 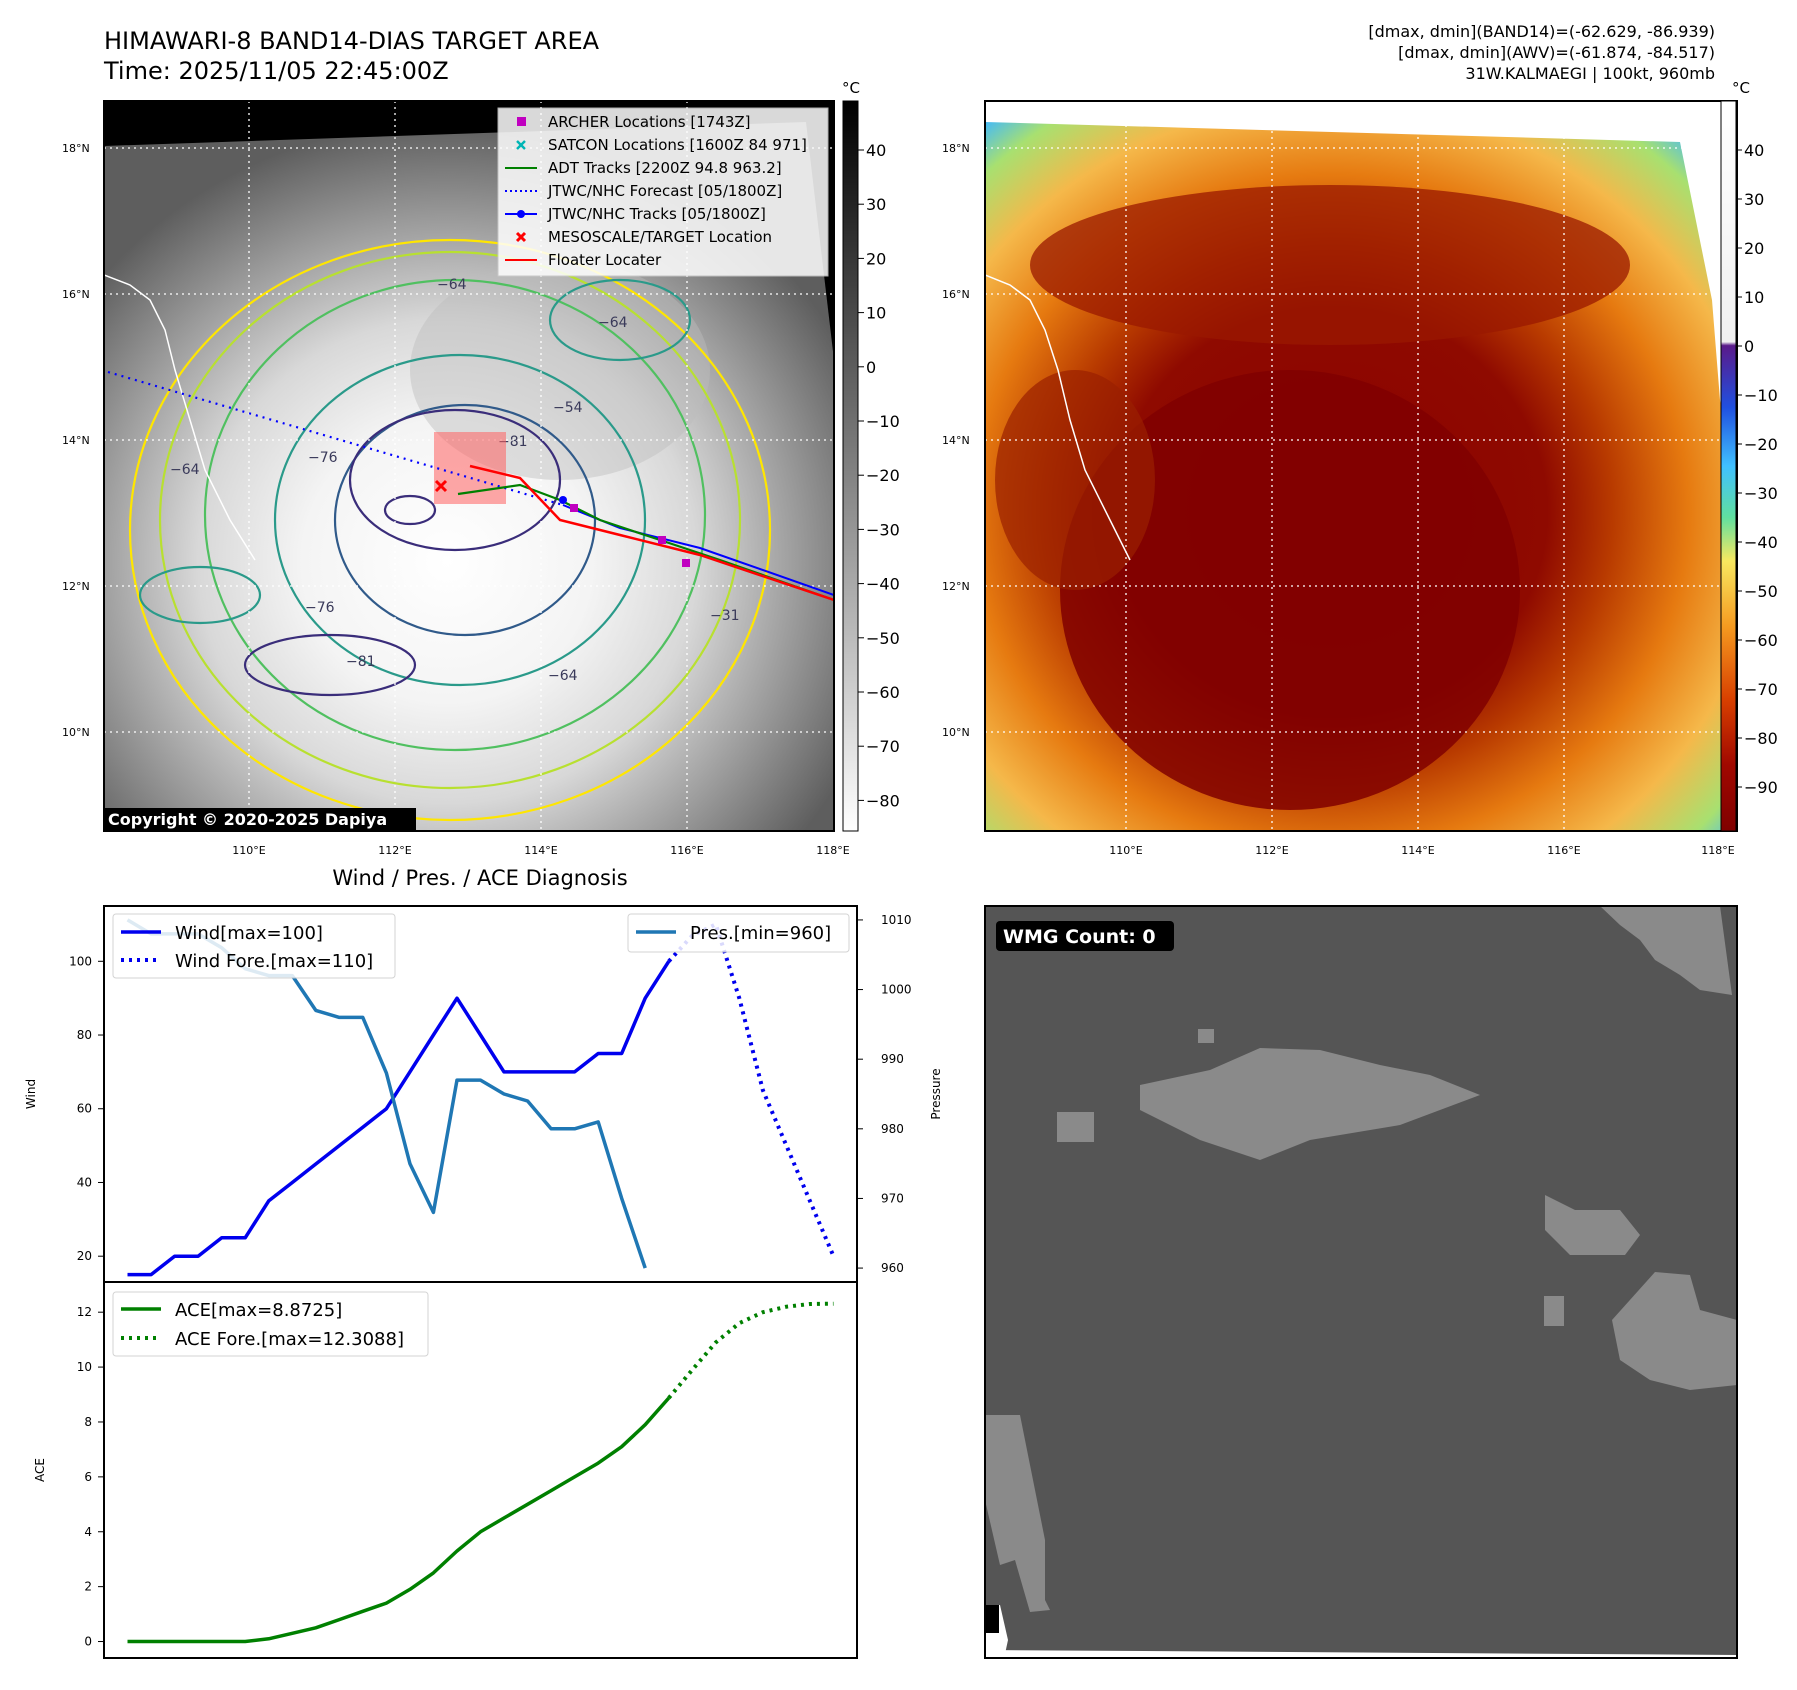 I want to click on ir-colorbar-unit: °C, so click(x=851, y=88).